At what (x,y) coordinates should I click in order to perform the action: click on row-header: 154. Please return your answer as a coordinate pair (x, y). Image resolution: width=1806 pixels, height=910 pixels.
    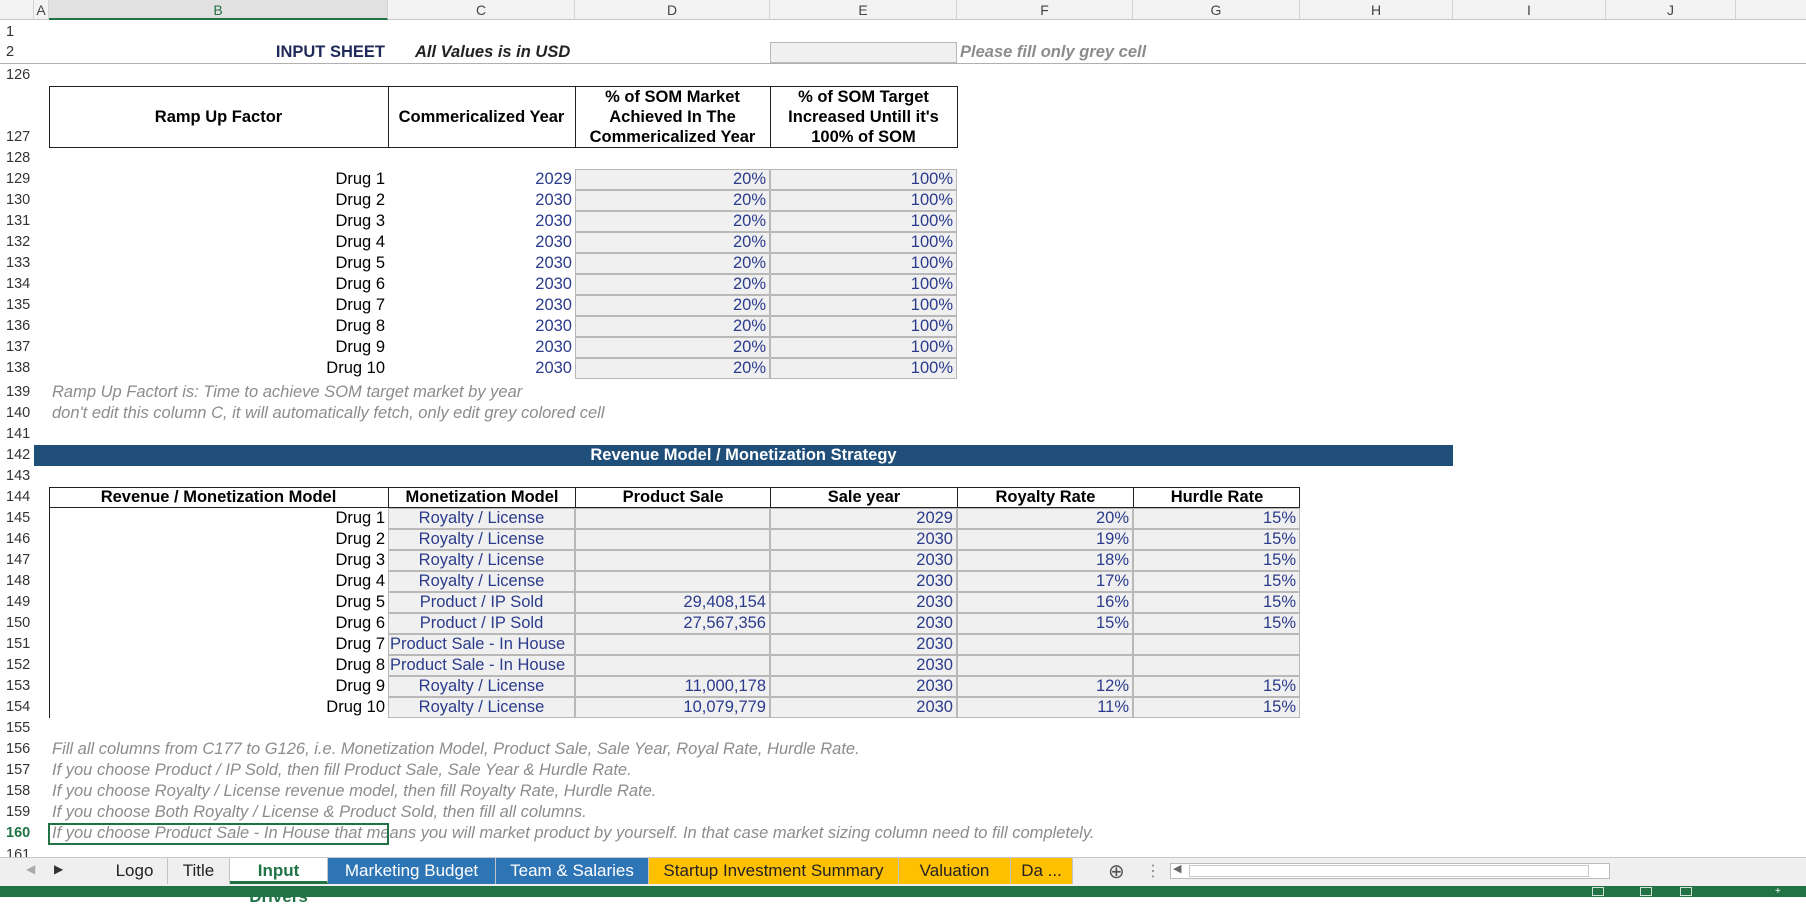
    Looking at the image, I should click on (17, 707).